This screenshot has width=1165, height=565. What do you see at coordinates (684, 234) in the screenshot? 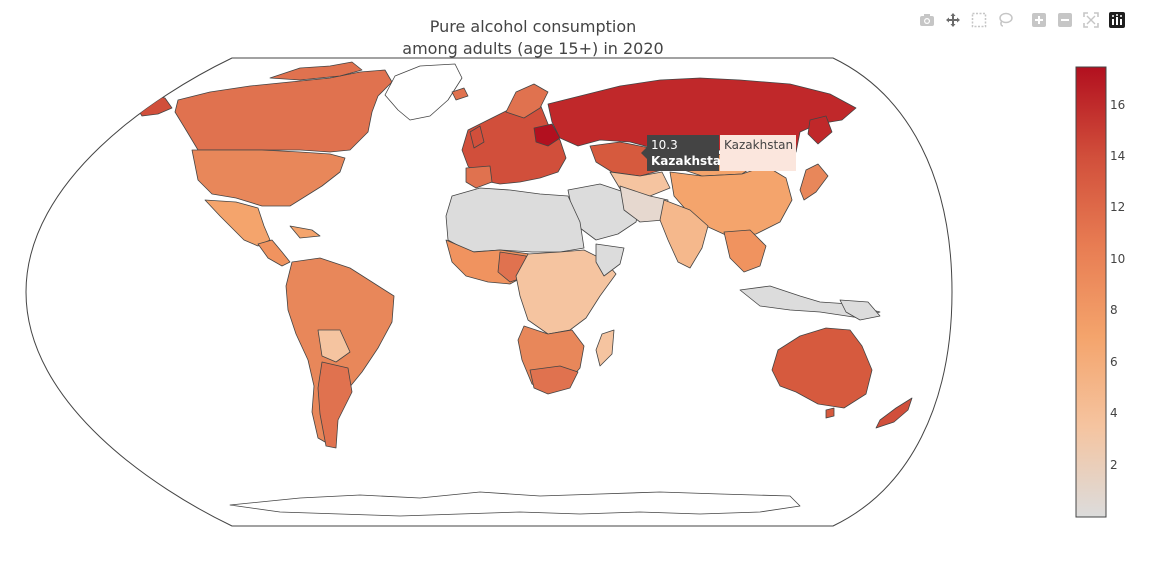
I see `region-india` at bounding box center [684, 234].